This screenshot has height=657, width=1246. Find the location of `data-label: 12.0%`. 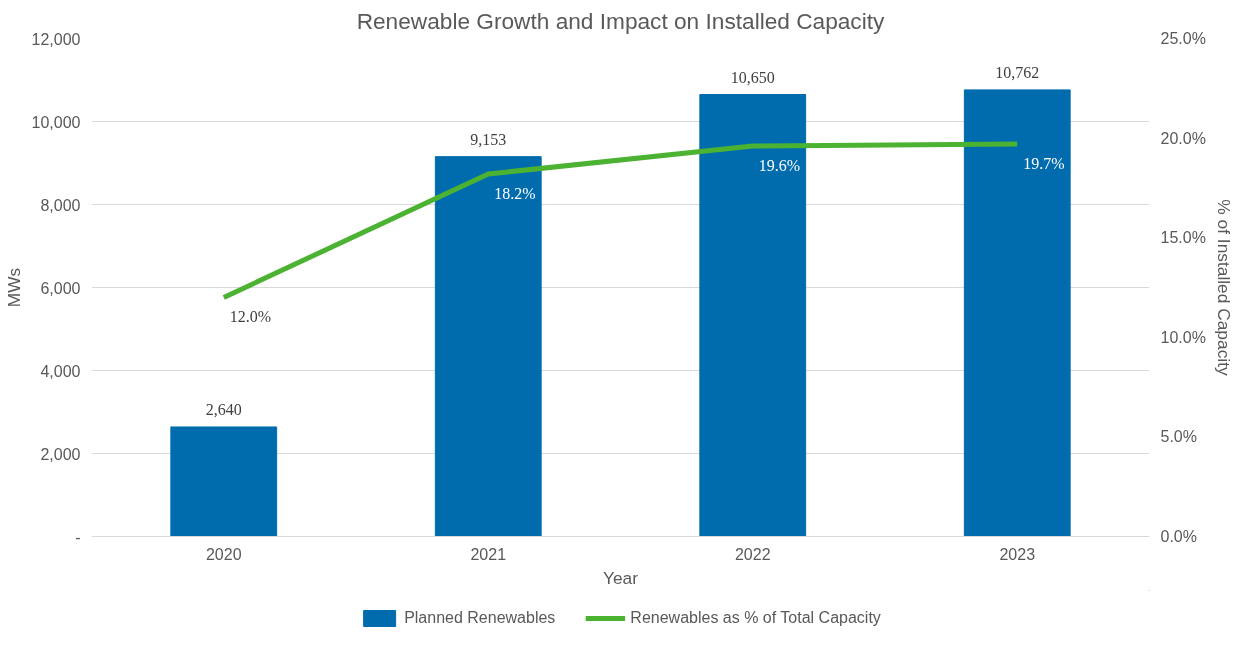

data-label: 12.0% is located at coordinates (250, 317).